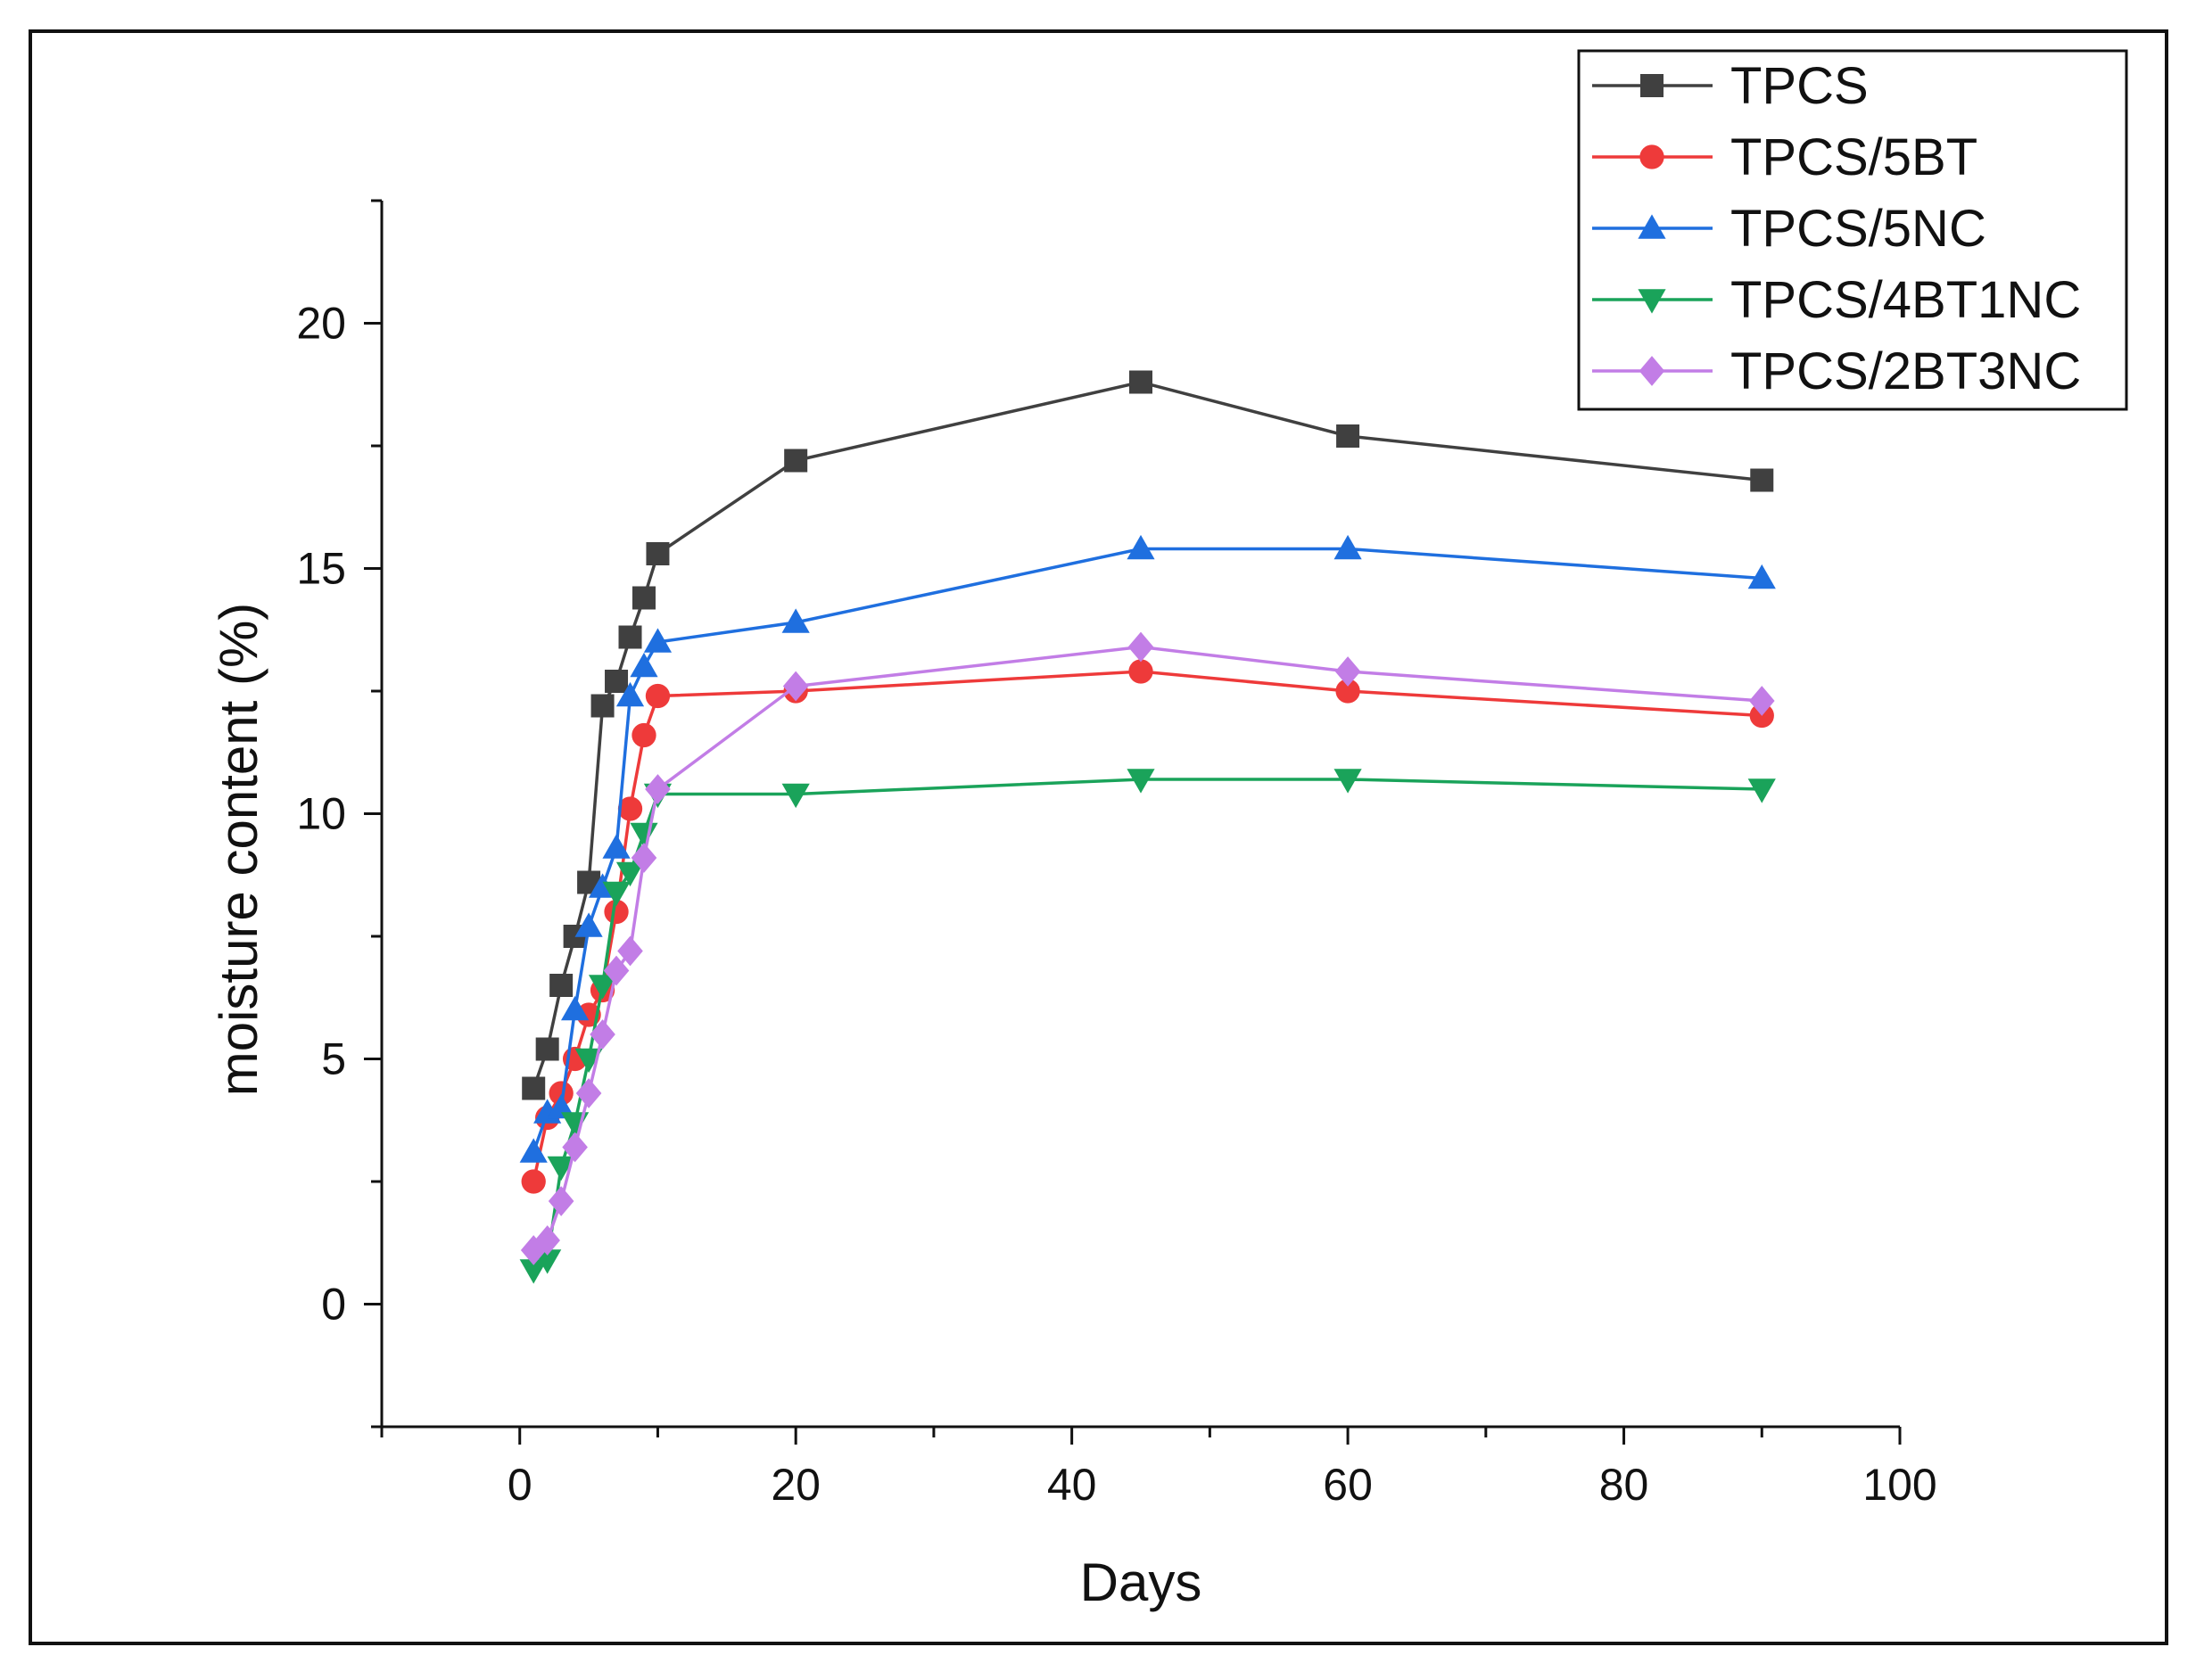 This screenshot has width=2196, height=1680. I want to click on legend-marker-tpcs-4bt1nc, so click(1652, 301).